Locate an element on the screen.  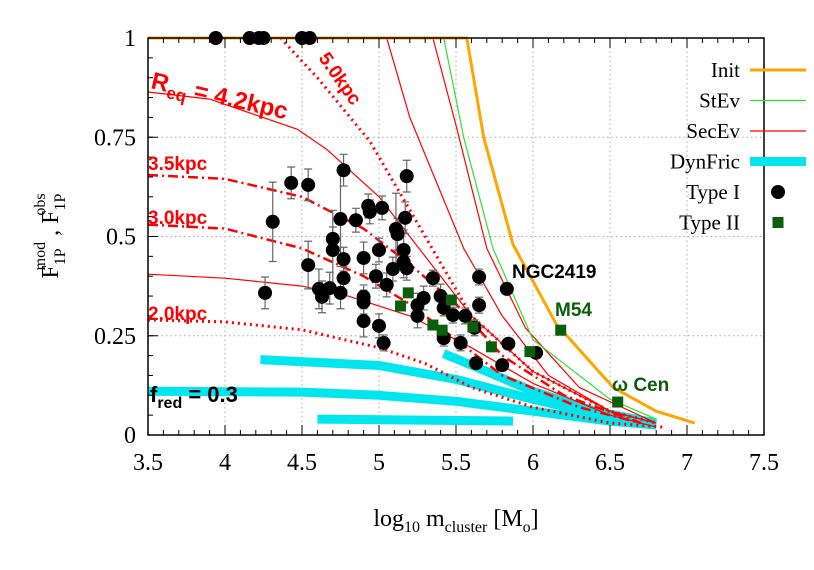
legend-label: Init is located at coordinates (725, 70).